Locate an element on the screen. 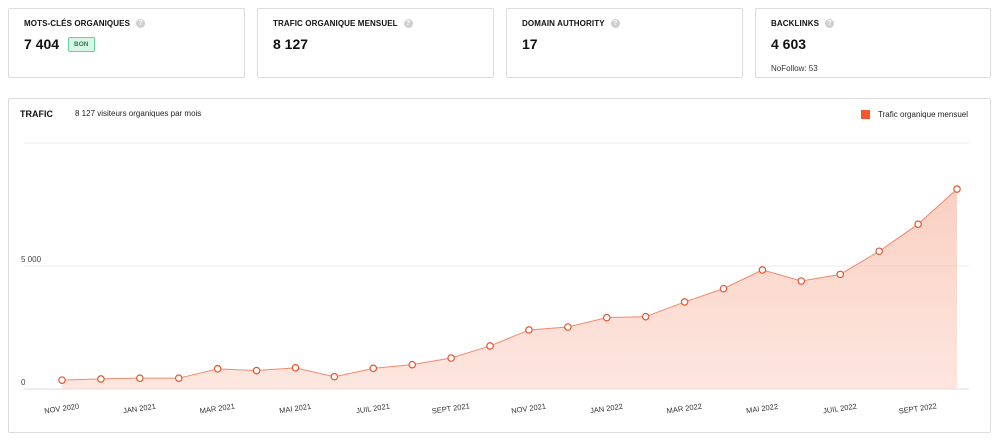 This screenshot has height=442, width=1000. card-title: TRAFIC ORGANIQUE MENSUEL ? is located at coordinates (343, 23).